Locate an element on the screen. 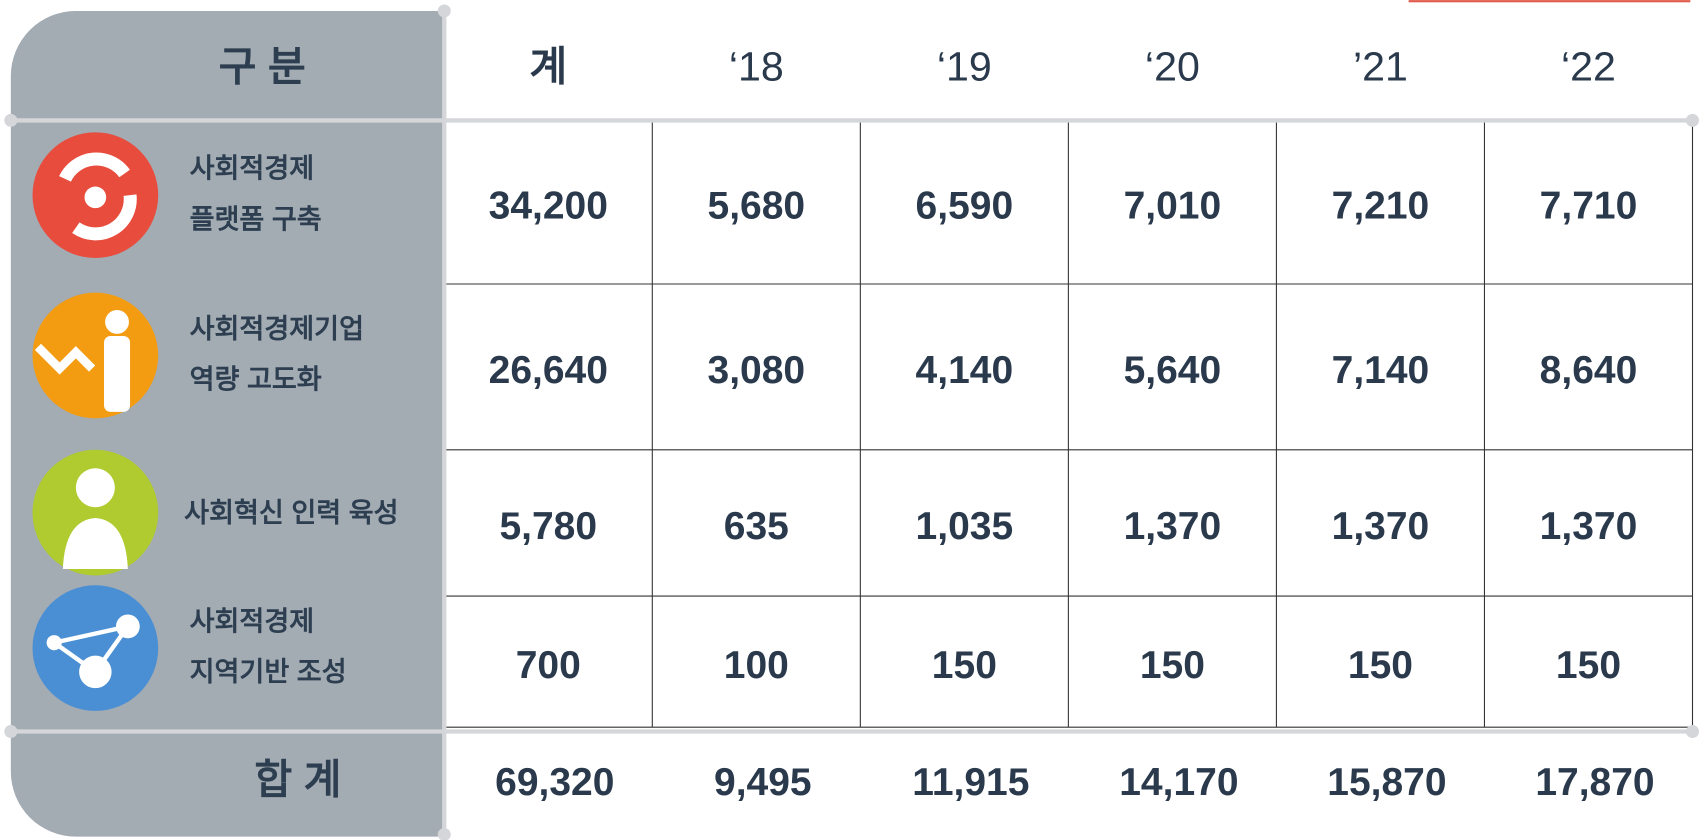 This screenshot has width=1699, height=840. cell-value: 7,140 is located at coordinates (1381, 370).